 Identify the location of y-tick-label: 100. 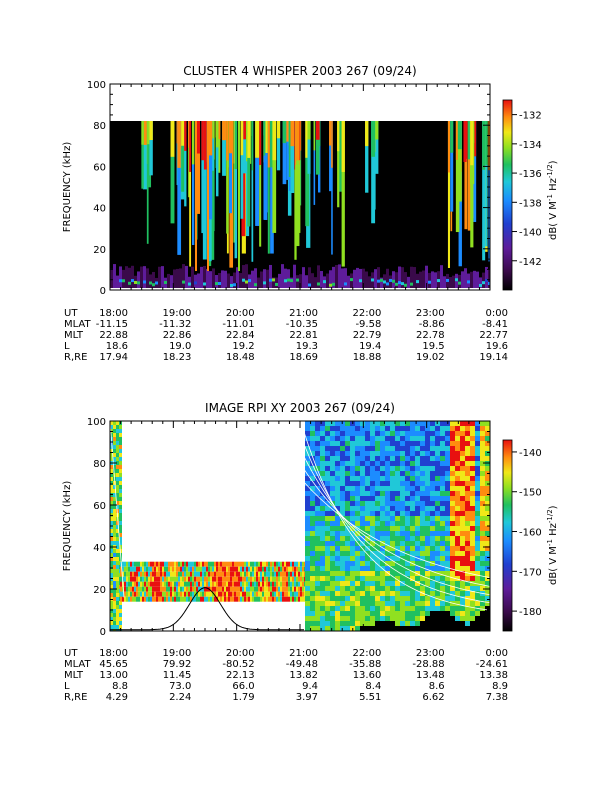
(96, 85).